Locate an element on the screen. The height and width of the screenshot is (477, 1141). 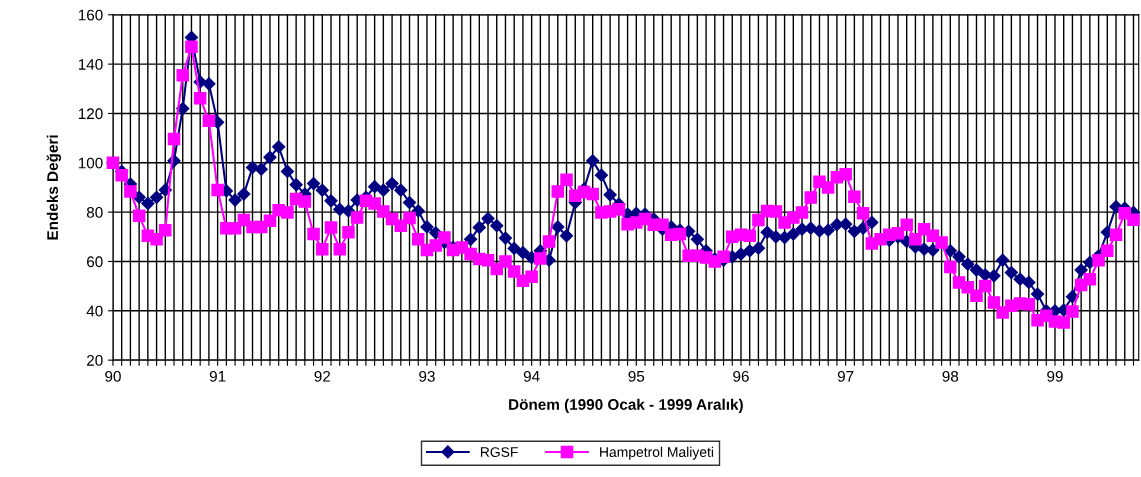
y-tick-label: 120 is located at coordinates (90, 114).